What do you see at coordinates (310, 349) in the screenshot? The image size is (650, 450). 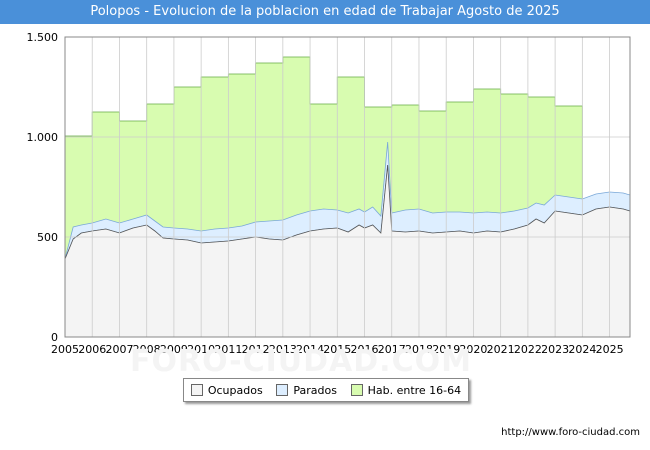 I see `x-tick-label: 2014` at bounding box center [310, 349].